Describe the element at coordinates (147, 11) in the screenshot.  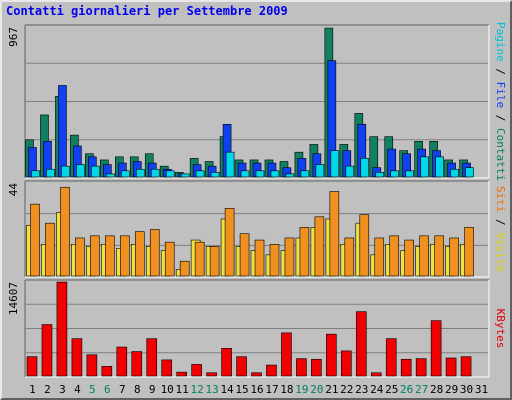
I see `chart-title: Contatti giornalieri per Settembre 2009` at that location.